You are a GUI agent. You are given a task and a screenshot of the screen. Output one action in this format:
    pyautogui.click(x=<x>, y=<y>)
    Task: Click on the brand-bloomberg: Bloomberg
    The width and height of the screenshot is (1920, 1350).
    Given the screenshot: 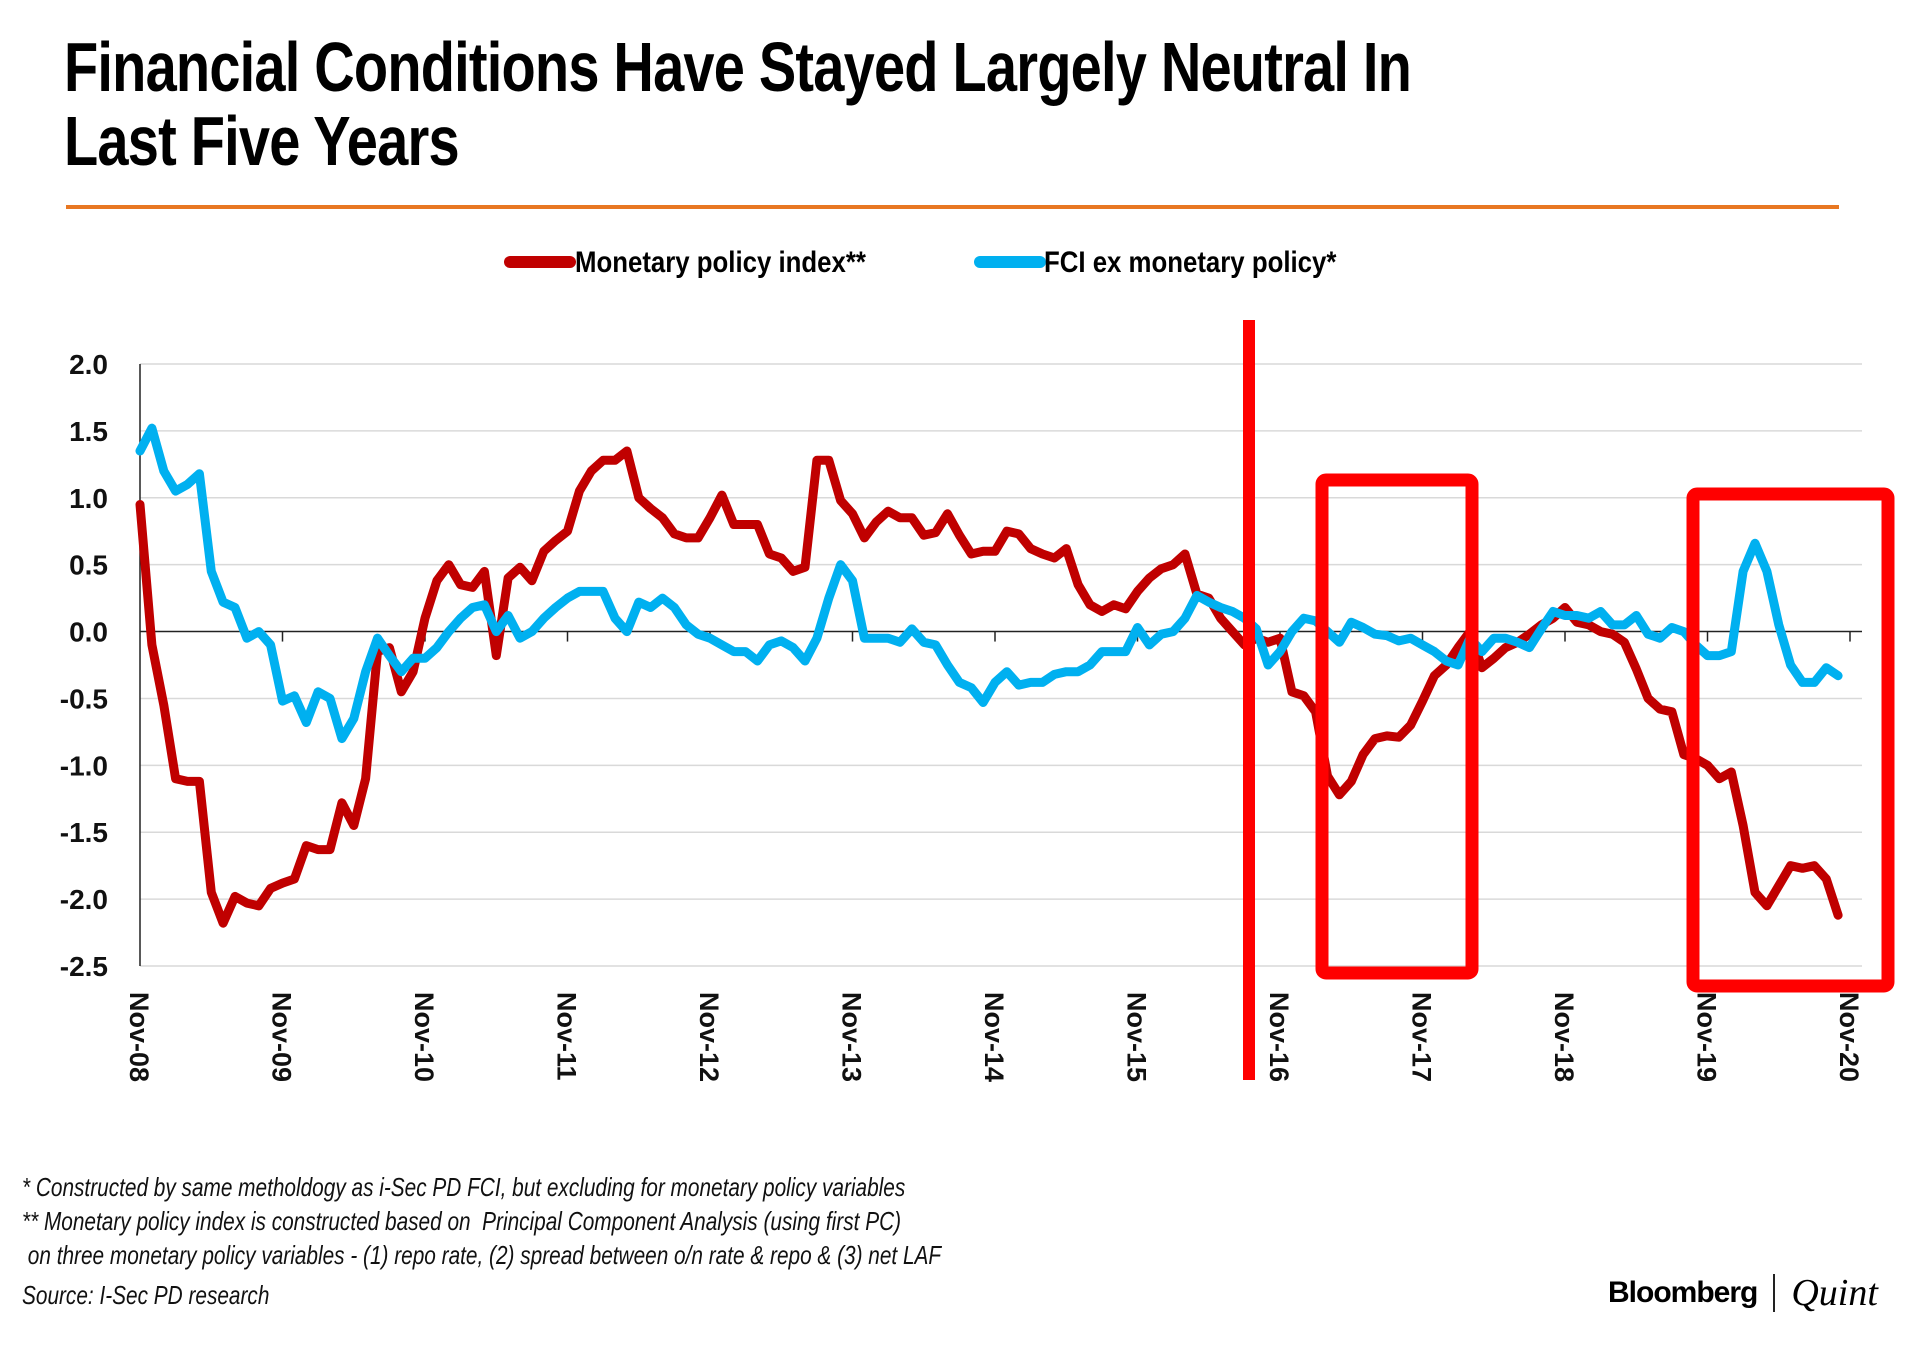 What is the action you would take?
    pyautogui.click(x=1683, y=1292)
    